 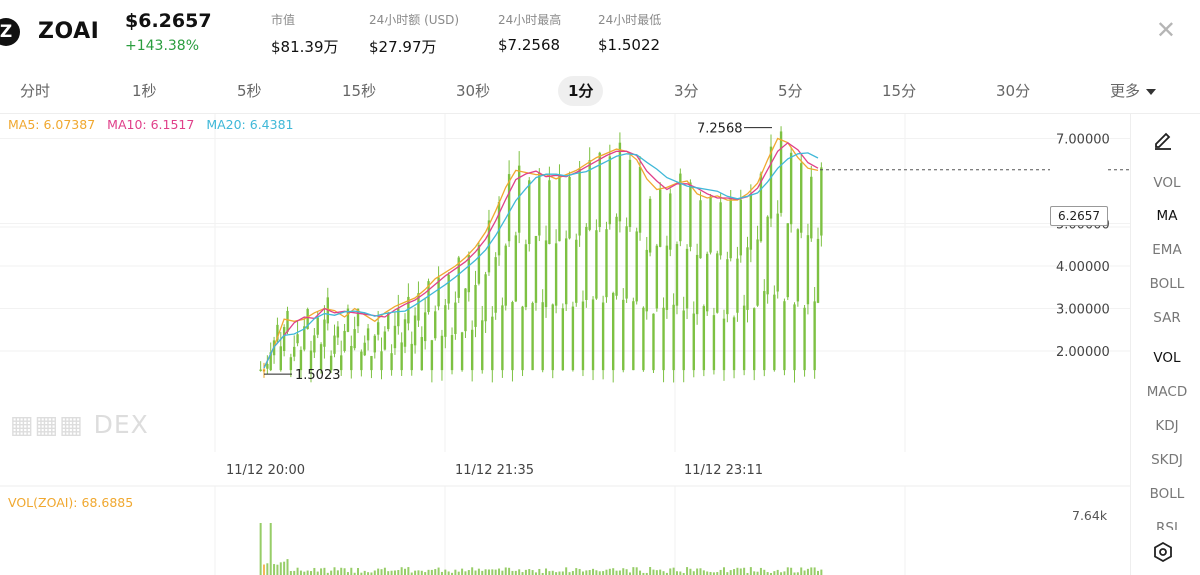 What do you see at coordinates (1133, 91) in the screenshot?
I see `tab-more: 更多` at bounding box center [1133, 91].